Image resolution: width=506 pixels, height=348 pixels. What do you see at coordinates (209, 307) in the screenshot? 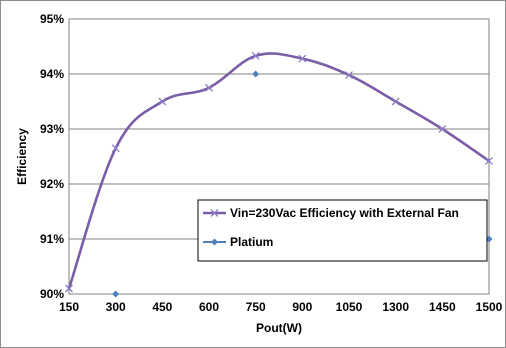
I see `x-tick-label: 600` at bounding box center [209, 307].